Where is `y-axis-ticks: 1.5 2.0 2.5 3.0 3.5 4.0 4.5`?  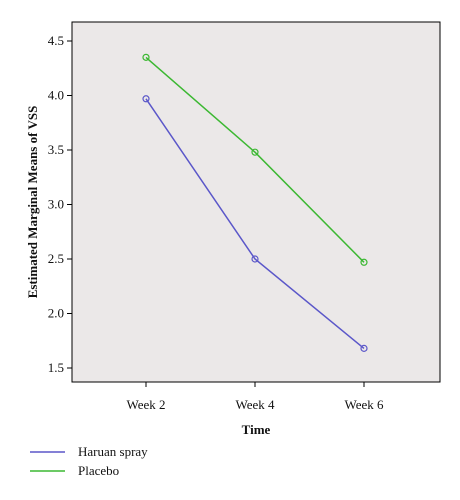
y-axis-ticks: 1.5 2.0 2.5 3.0 3.5 4.0 4.5 is located at coordinates (60, 204).